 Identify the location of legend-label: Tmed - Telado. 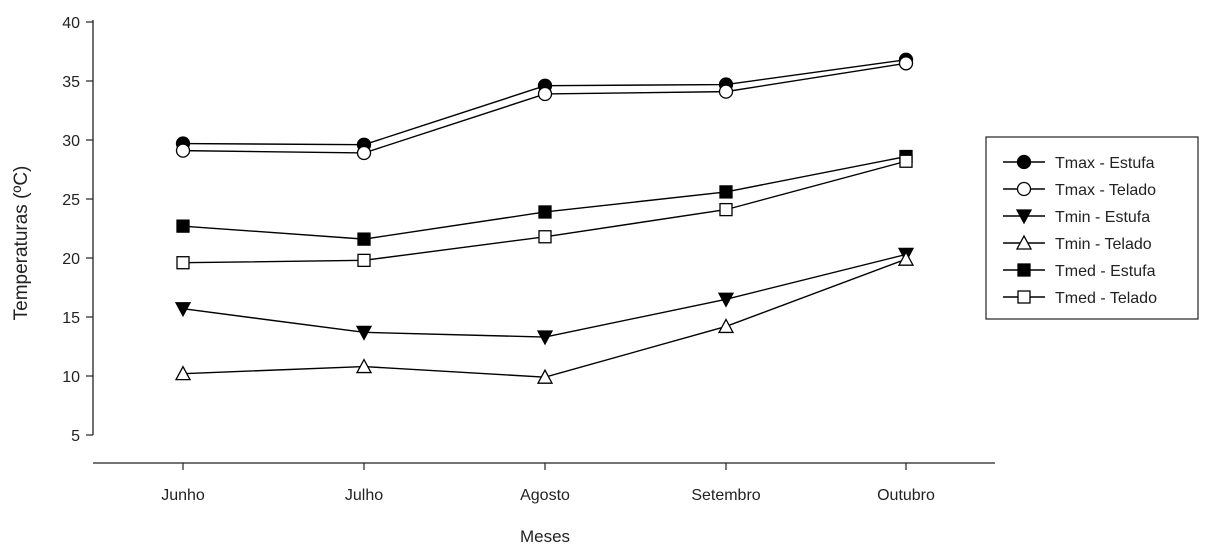
(1106, 298).